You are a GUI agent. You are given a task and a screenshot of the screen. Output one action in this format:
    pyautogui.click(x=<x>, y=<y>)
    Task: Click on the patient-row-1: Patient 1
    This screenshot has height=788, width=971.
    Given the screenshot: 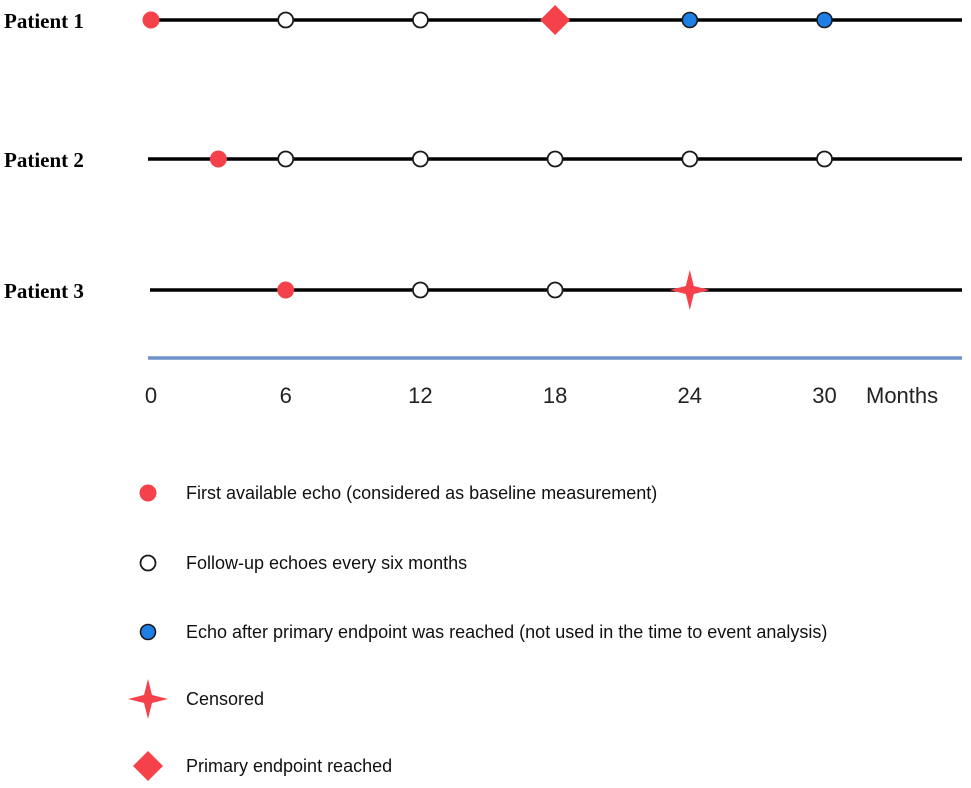 What is the action you would take?
    pyautogui.click(x=483, y=20)
    